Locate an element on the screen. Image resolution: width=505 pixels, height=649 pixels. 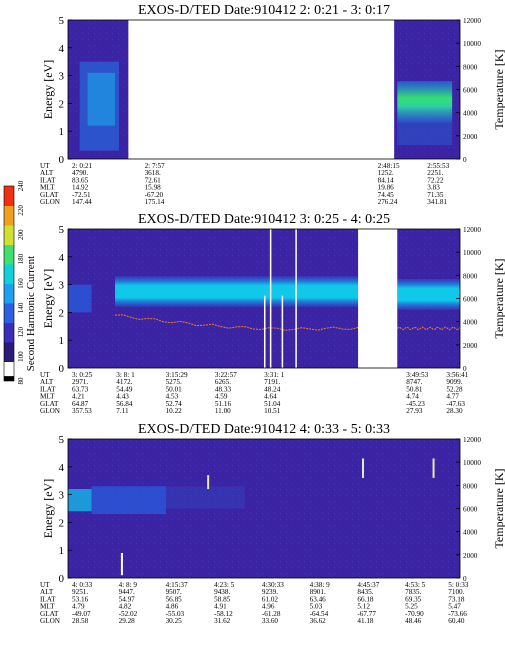
y-tick-label: 4 is located at coordinates (62, 49).